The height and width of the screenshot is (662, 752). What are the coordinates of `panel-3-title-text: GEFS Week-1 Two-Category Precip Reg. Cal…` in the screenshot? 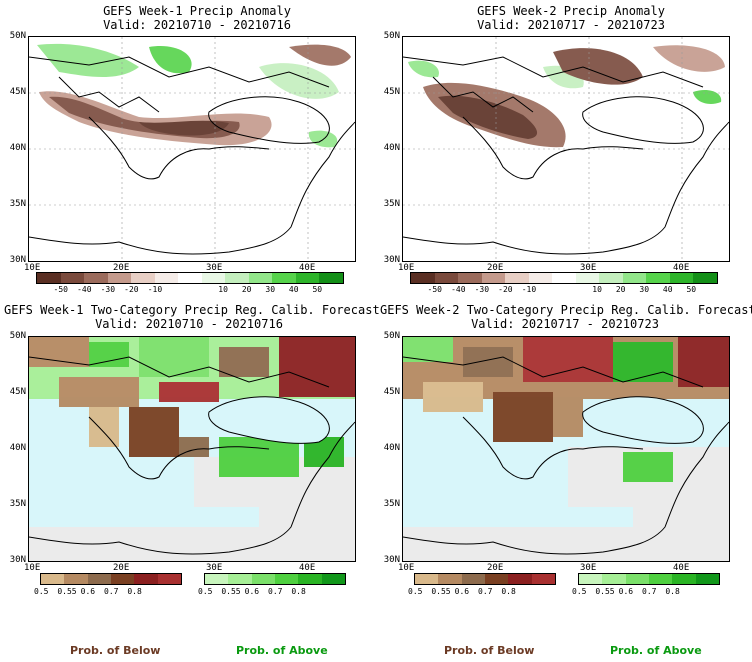 It's located at (192, 310).